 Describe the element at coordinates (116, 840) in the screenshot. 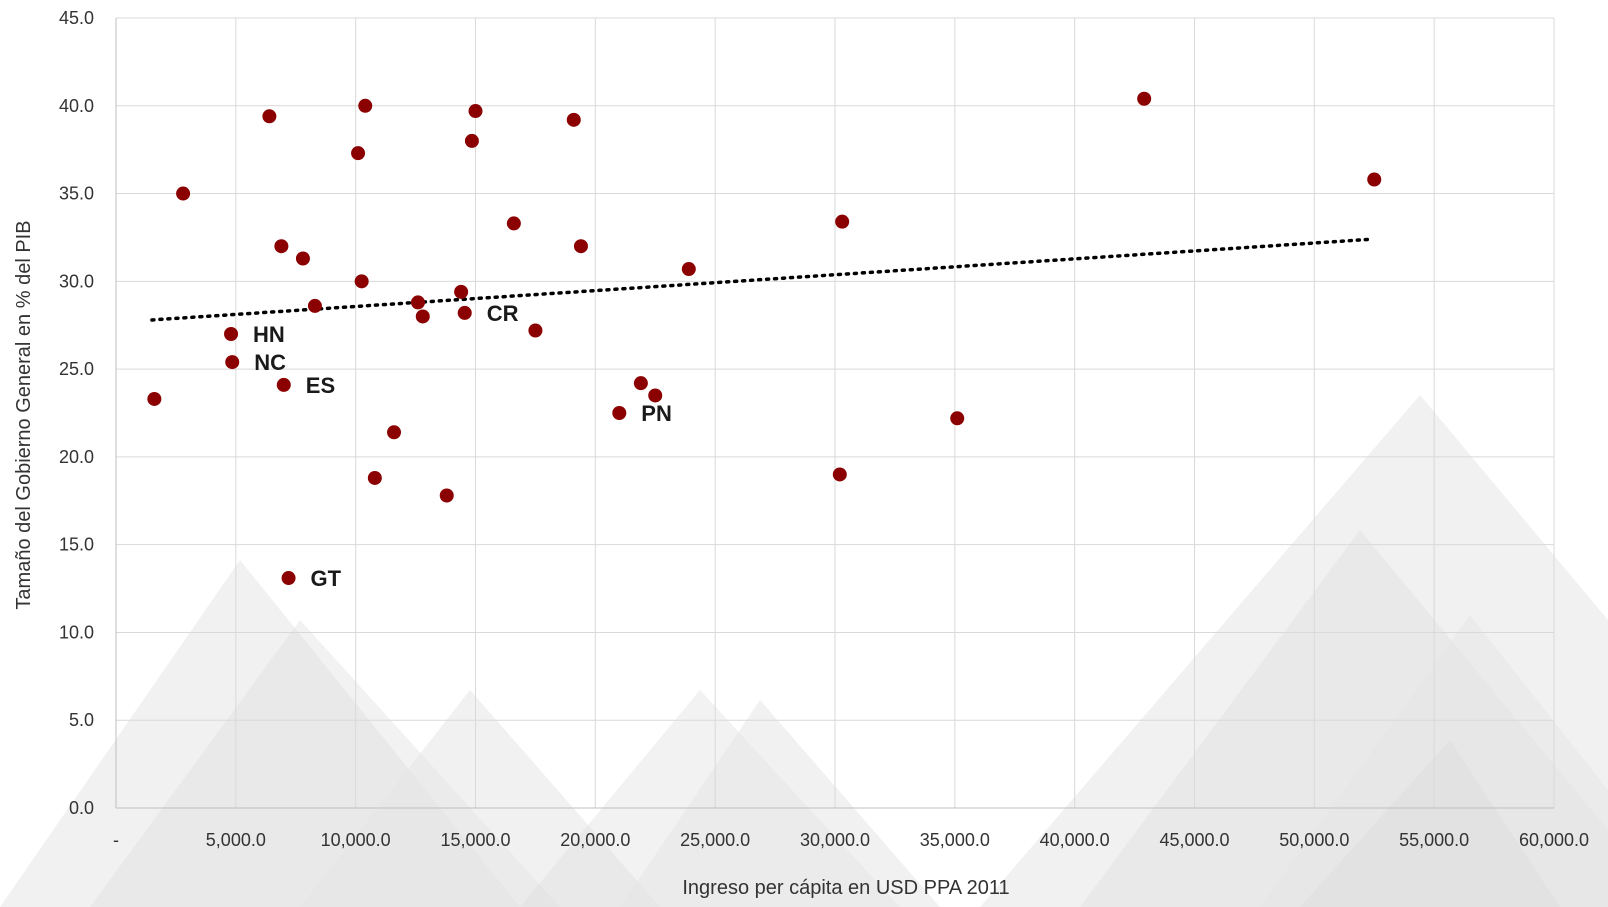

I see `x-tick-label: -` at that location.